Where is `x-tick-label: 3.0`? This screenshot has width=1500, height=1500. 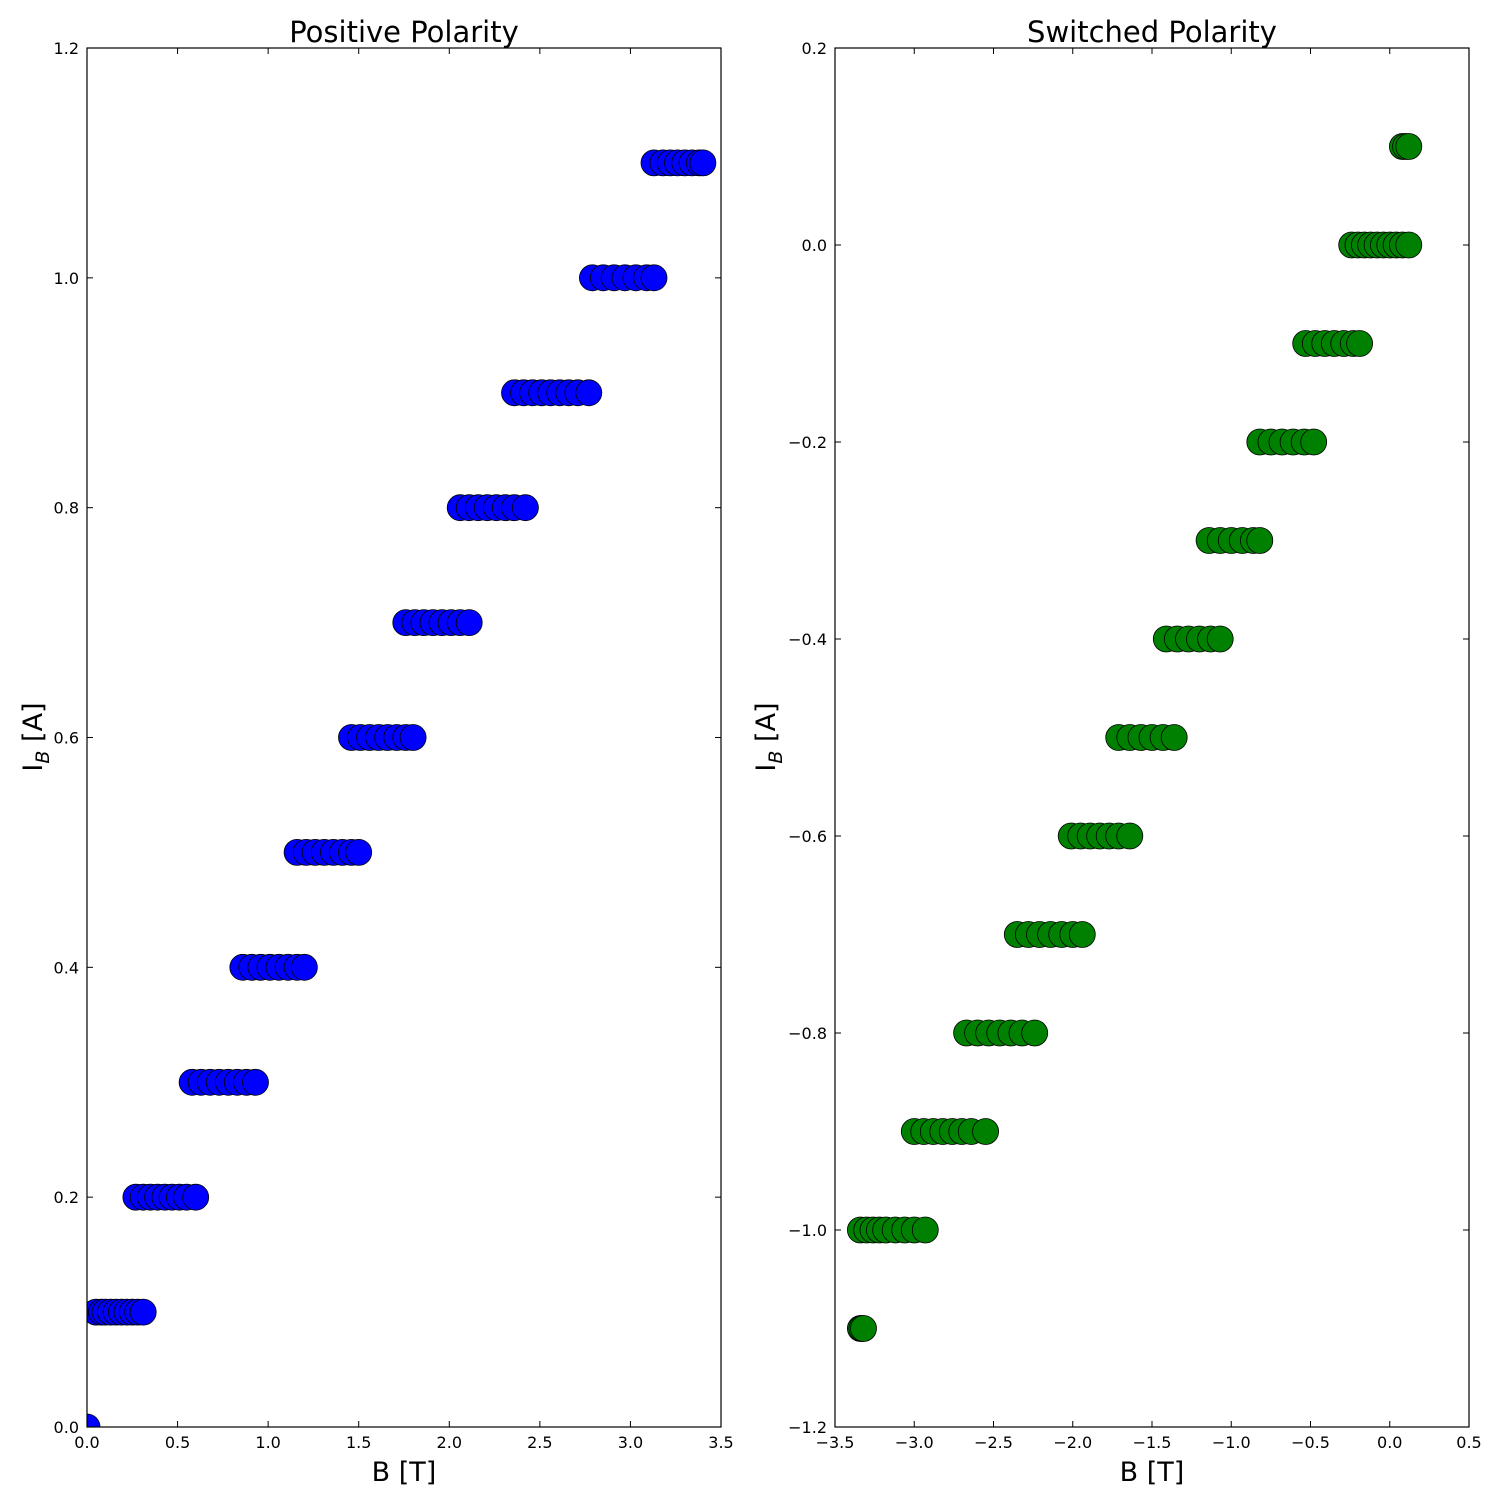 x-tick-label: 3.0 is located at coordinates (630, 1442).